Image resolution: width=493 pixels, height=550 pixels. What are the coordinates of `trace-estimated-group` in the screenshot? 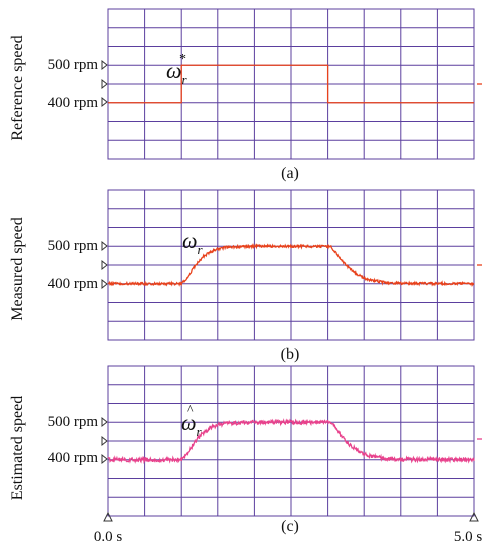 It's located at (291, 441).